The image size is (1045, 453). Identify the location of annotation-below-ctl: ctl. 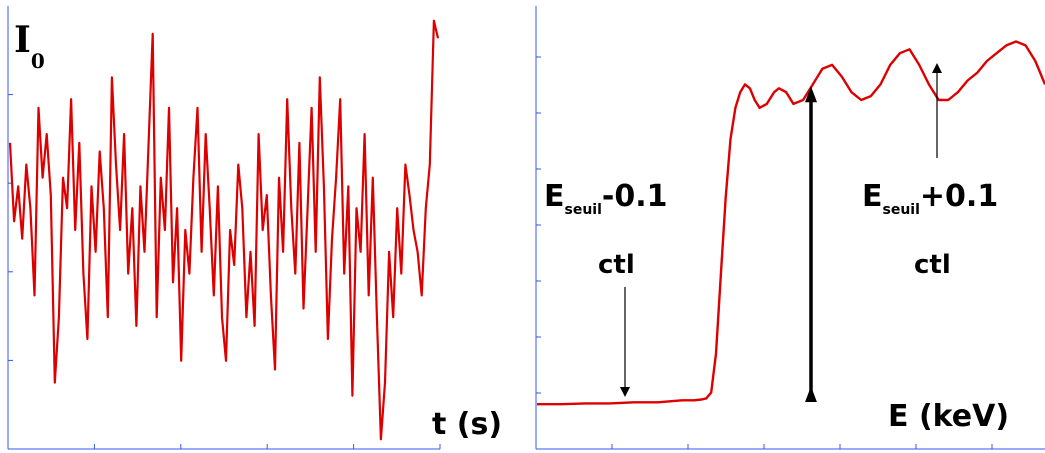
(616, 265).